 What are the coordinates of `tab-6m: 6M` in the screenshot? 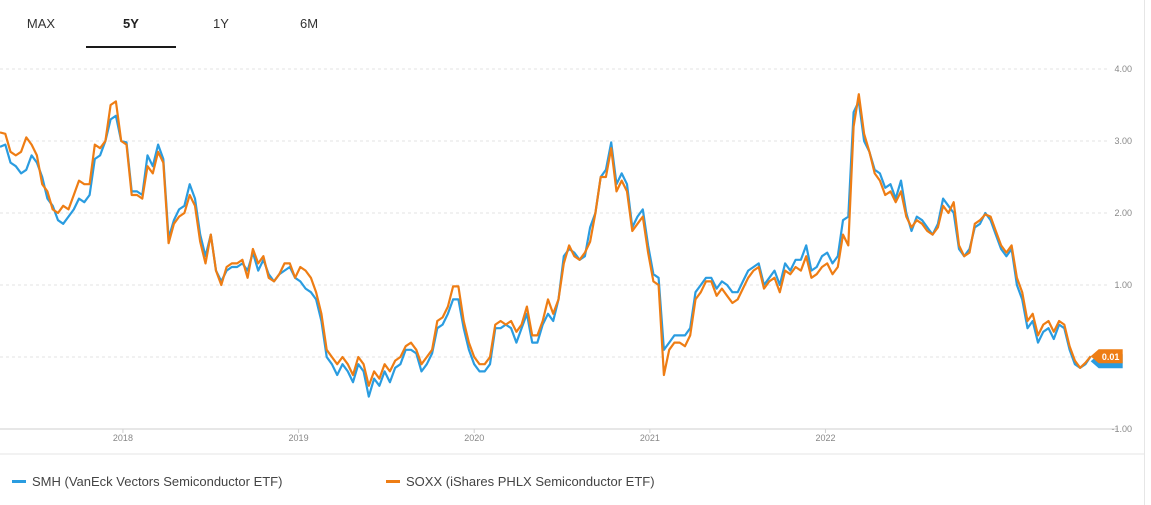 It's located at (309, 23).